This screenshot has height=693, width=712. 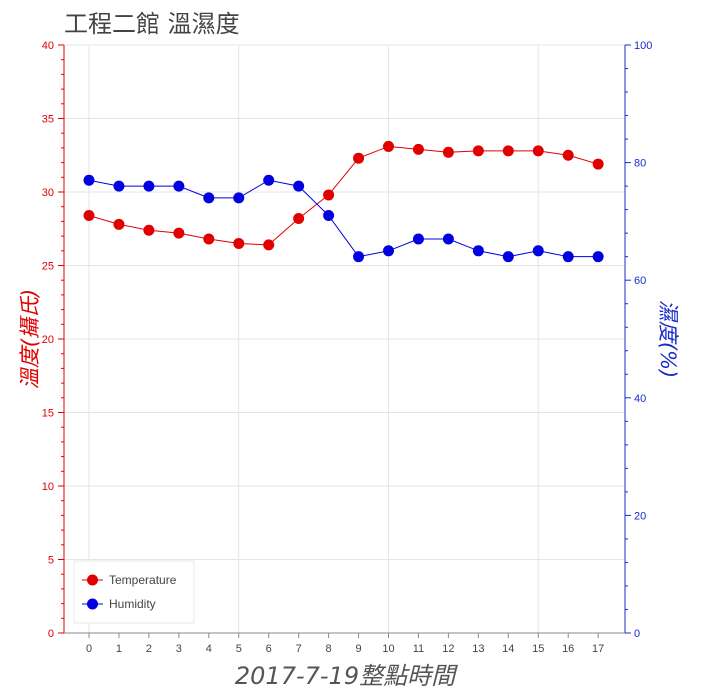 I want to click on legend: Temperature Humidity, so click(x=134, y=592).